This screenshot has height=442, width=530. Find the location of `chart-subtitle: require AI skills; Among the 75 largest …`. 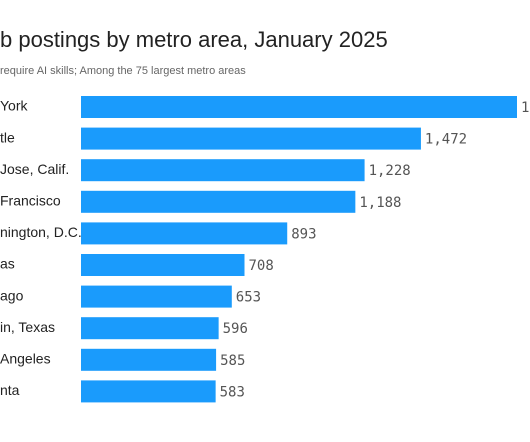

chart-subtitle: require AI skills; Among the 75 largest … is located at coordinates (123, 71).